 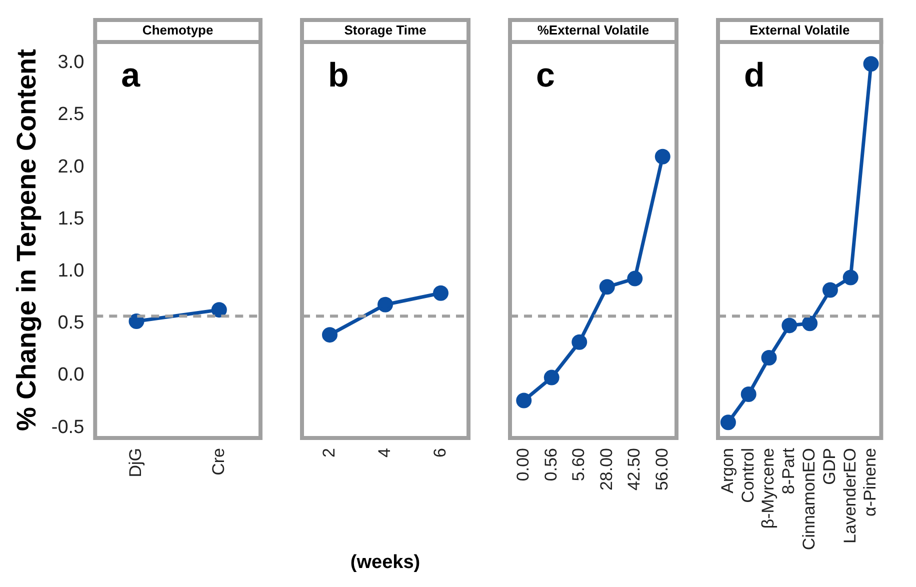 I want to click on x-tick-label: CinnamonEO, so click(x=808, y=499).